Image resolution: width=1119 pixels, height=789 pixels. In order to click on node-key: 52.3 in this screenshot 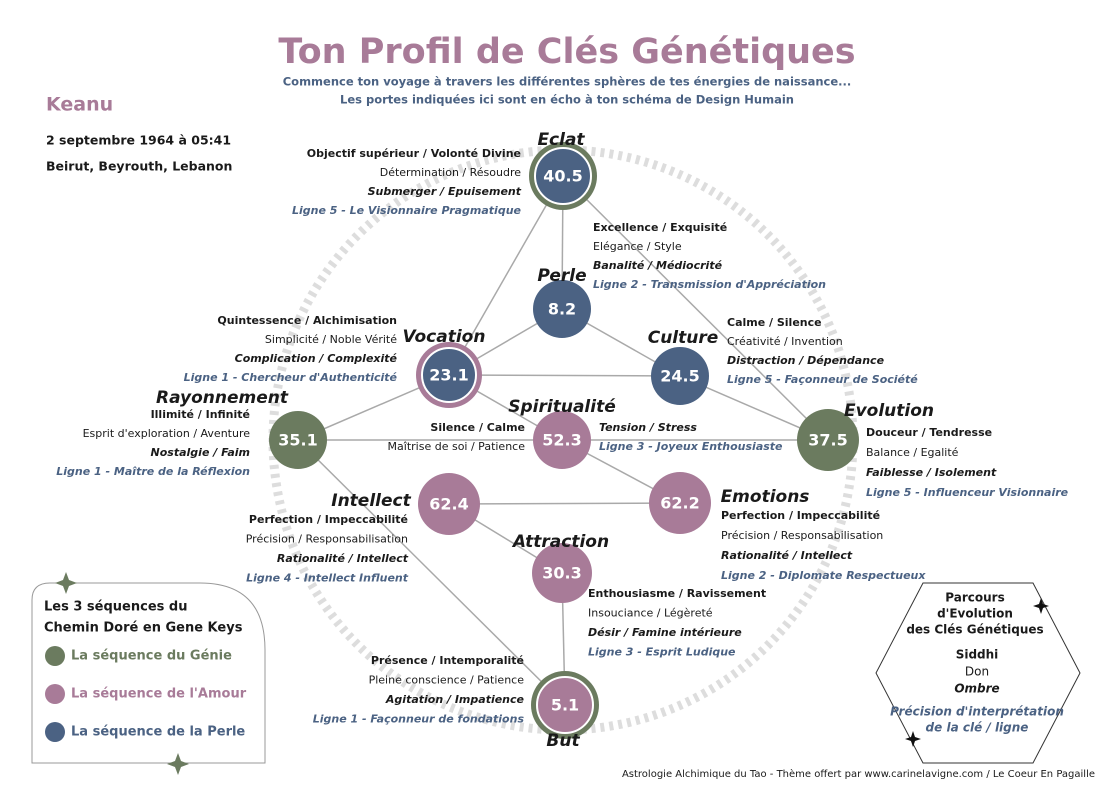, I will do `click(561, 440)`.